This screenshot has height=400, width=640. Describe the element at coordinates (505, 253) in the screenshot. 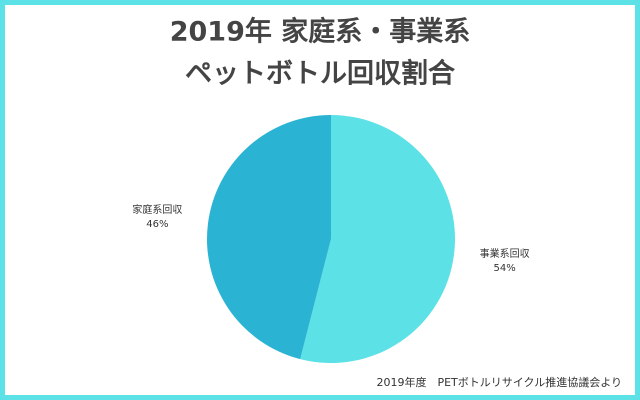

I see `slice-label: 事業系回収` at that location.